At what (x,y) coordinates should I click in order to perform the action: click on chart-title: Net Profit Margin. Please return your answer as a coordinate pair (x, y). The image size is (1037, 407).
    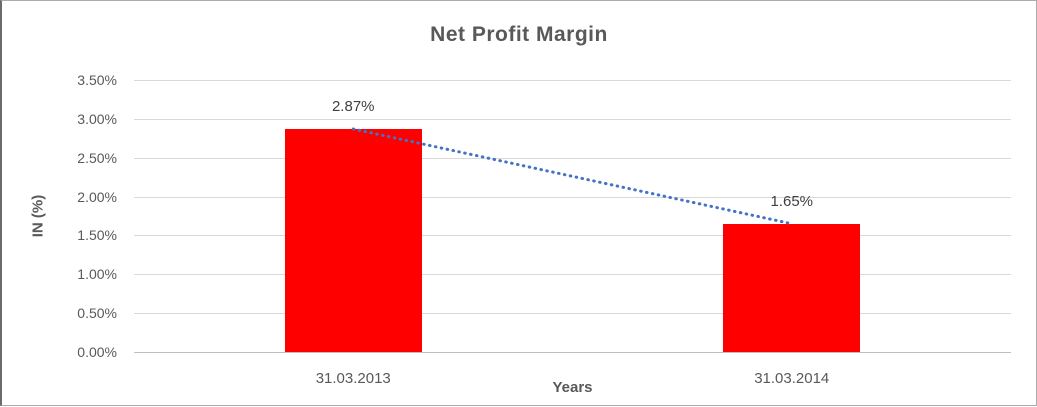
    Looking at the image, I should click on (519, 34).